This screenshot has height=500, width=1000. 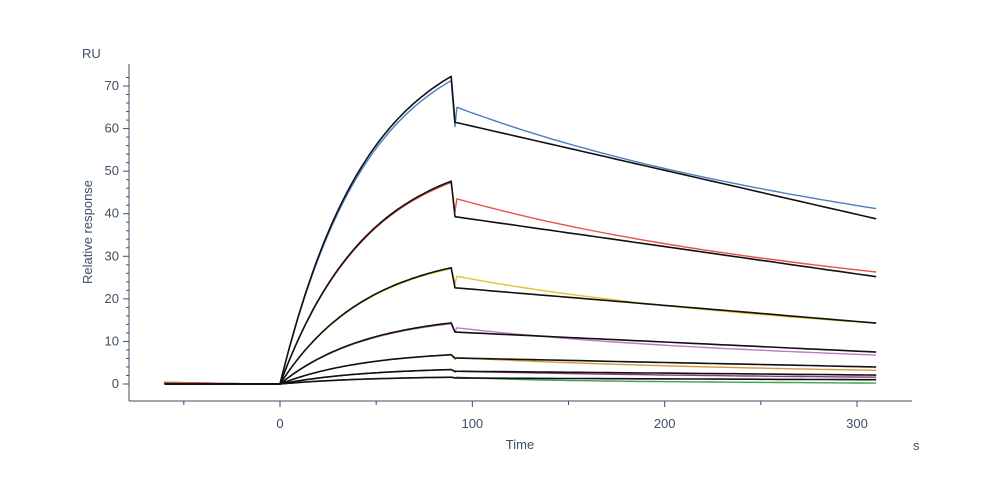 What do you see at coordinates (112, 128) in the screenshot?
I see `y-tick-label: 60` at bounding box center [112, 128].